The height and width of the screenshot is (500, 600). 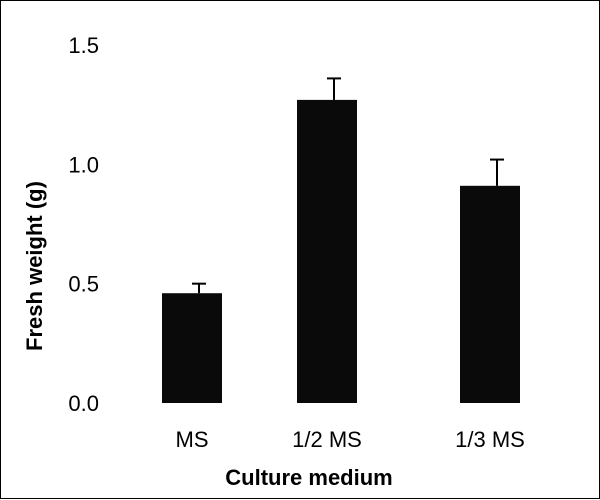 I want to click on x-axis-ticks: MS 1/2 MS 1/3 MS, so click(x=350, y=439).